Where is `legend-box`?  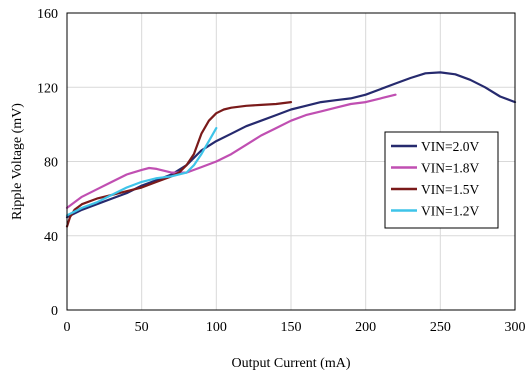
legend-box is located at coordinates (441, 180).